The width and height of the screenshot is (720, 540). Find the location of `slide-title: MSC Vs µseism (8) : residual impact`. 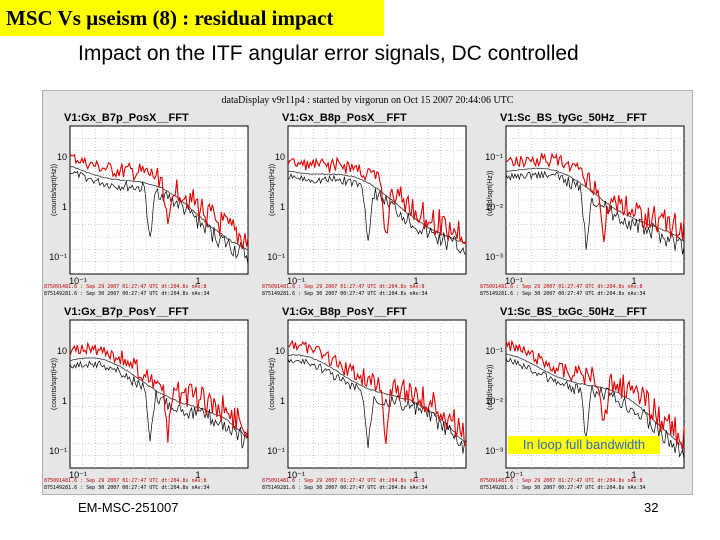

slide-title: MSC Vs µseism (8) : residual impact is located at coordinates (192, 18).